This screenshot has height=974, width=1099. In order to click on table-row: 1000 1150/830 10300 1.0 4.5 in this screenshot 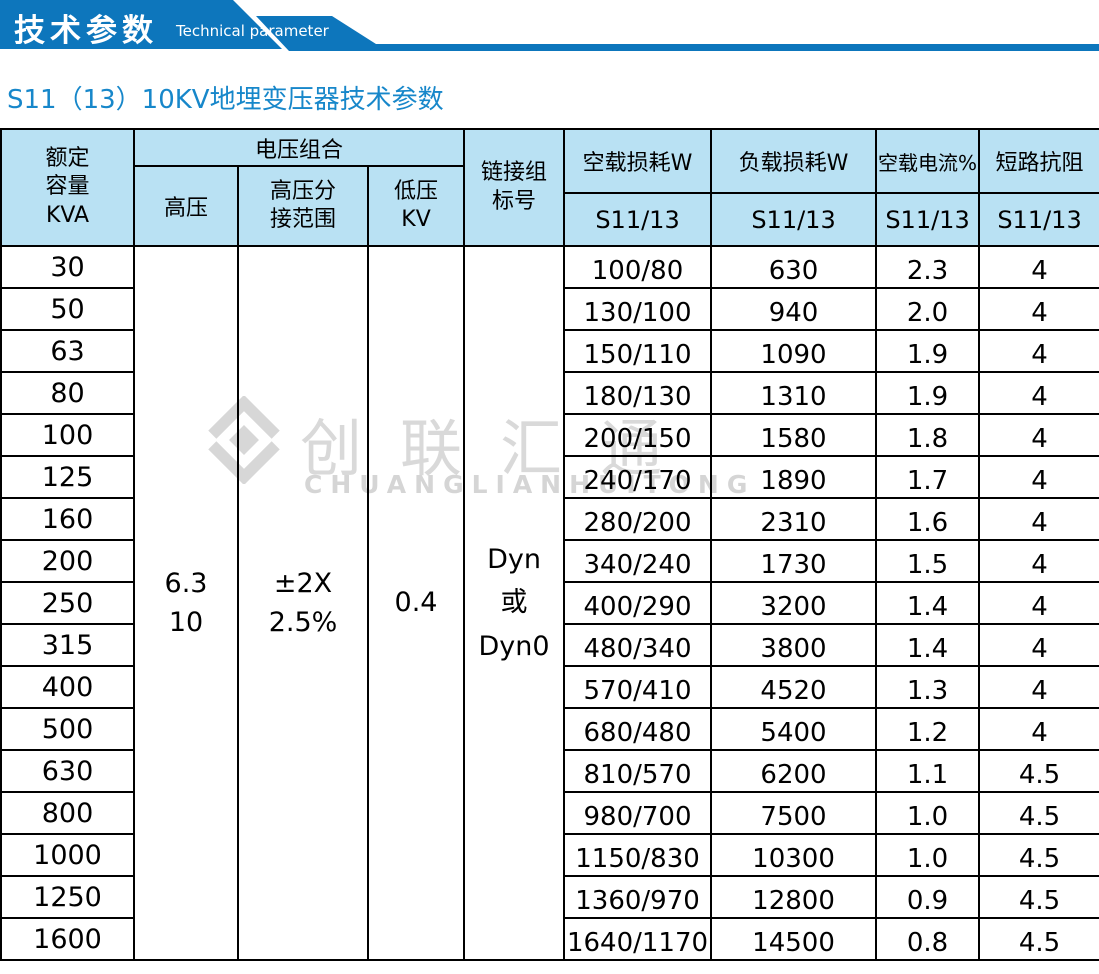, I will do `click(549, 855)`.